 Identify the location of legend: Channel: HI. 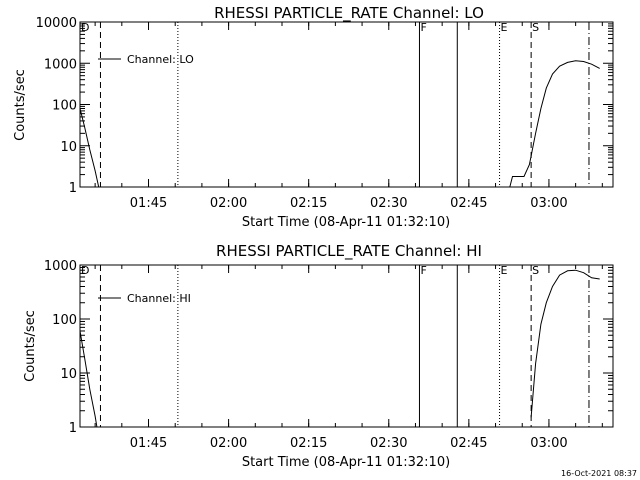
(144, 298).